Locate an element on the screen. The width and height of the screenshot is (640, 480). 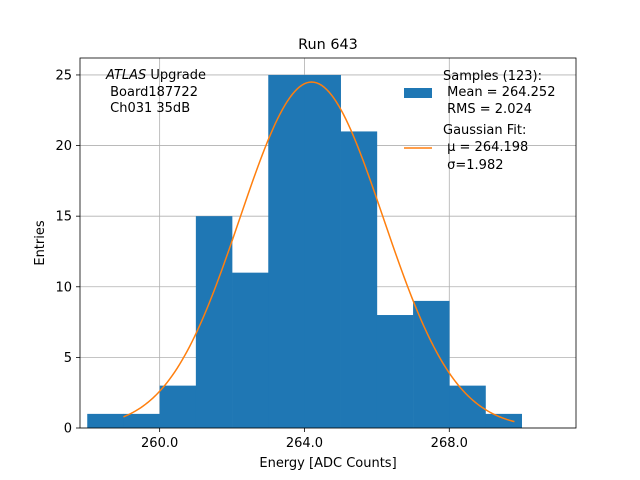
y-tick-label: 15 is located at coordinates (63, 217).